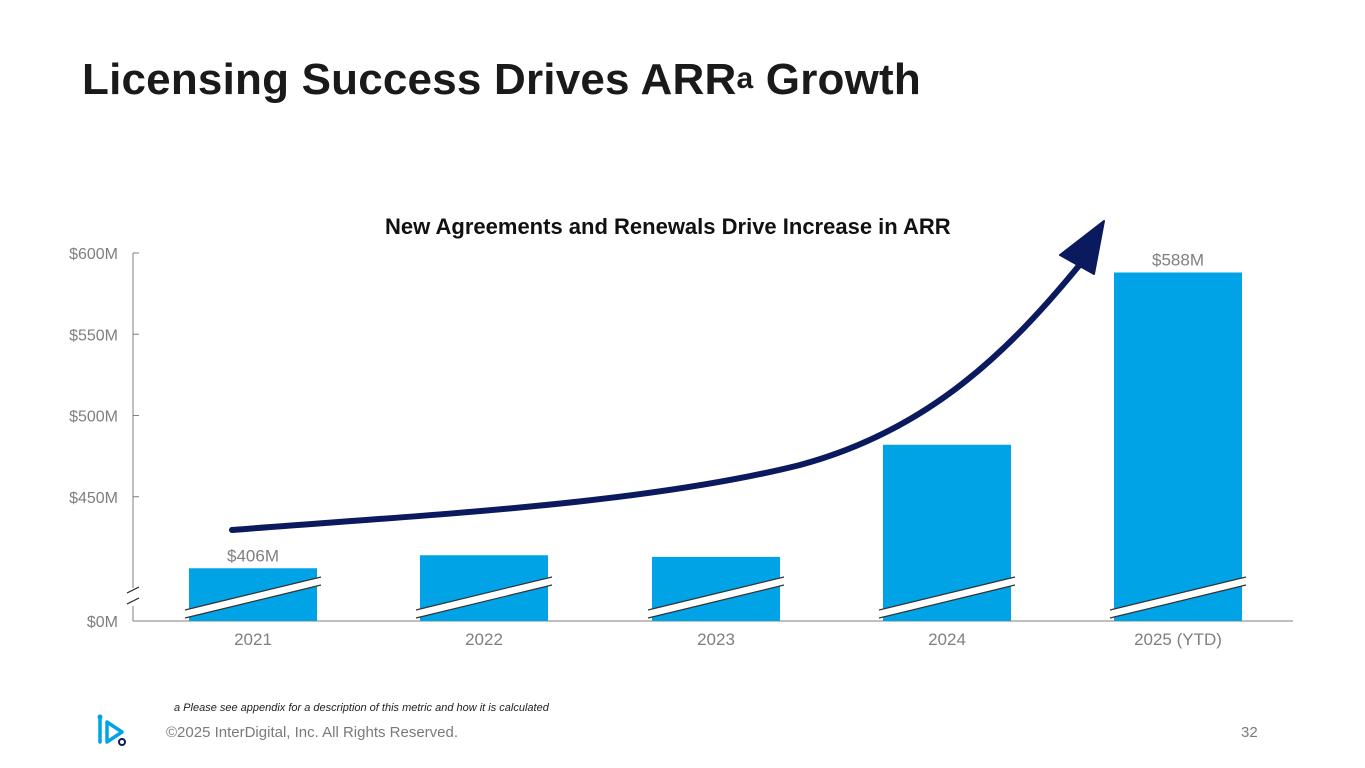 The image size is (1365, 768). Describe the element at coordinates (111, 730) in the screenshot. I see `interdigital-logo-icon` at that location.